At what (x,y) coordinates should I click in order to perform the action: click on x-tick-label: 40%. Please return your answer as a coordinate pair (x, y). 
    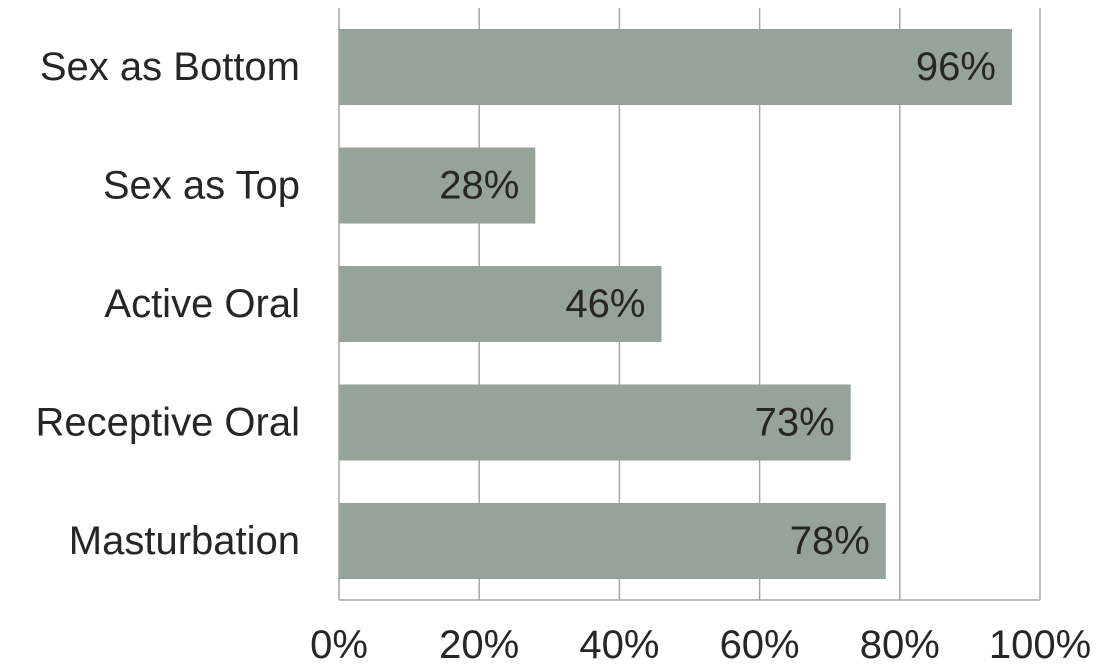
    Looking at the image, I should click on (619, 645).